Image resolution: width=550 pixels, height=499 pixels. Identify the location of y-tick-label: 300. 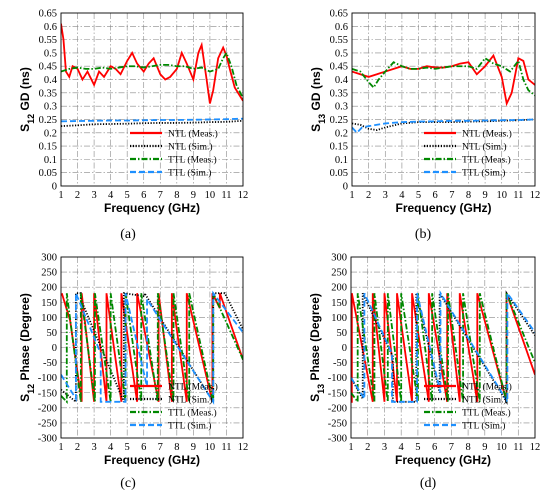
(49, 258).